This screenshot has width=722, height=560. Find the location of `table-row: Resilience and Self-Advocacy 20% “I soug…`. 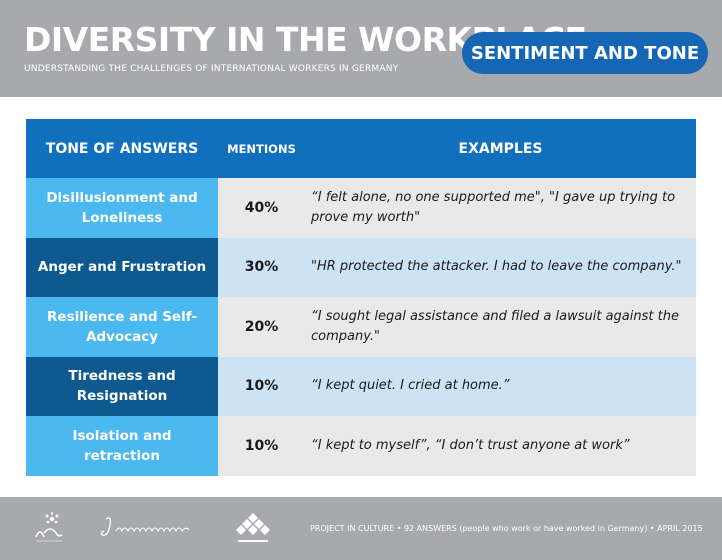

table-row: Resilience and Self-Advocacy 20% “I soug… is located at coordinates (361, 327).